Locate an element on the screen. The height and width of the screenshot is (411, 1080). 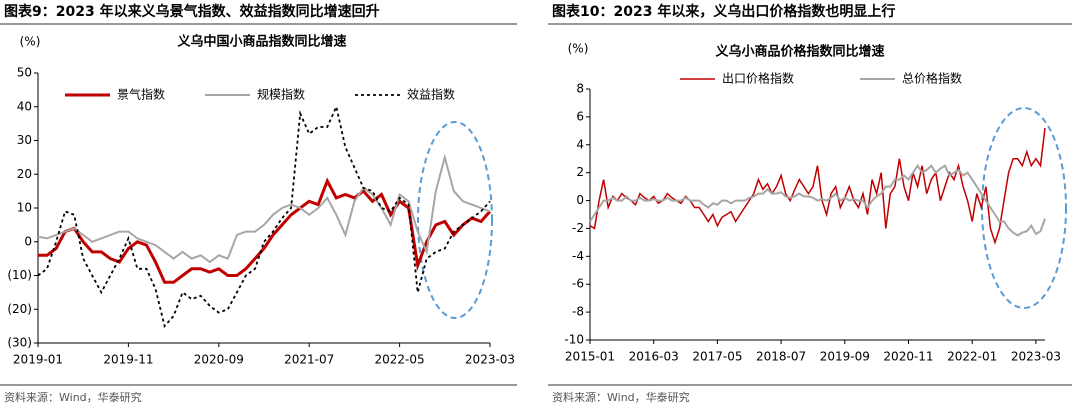
y-tick-label: 2 is located at coordinates (580, 172).